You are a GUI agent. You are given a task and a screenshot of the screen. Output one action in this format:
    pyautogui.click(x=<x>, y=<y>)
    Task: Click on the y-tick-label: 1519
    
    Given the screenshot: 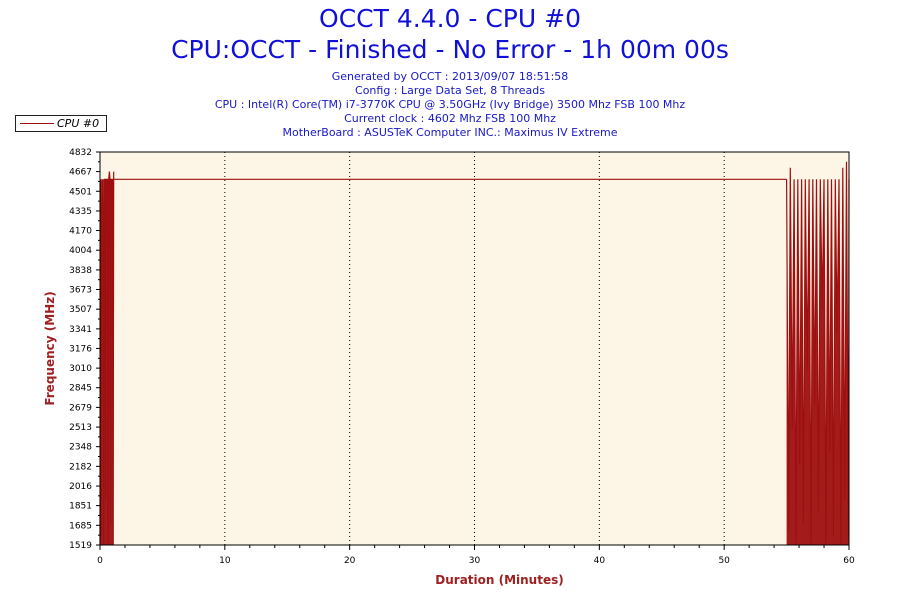 What is the action you would take?
    pyautogui.click(x=80, y=546)
    